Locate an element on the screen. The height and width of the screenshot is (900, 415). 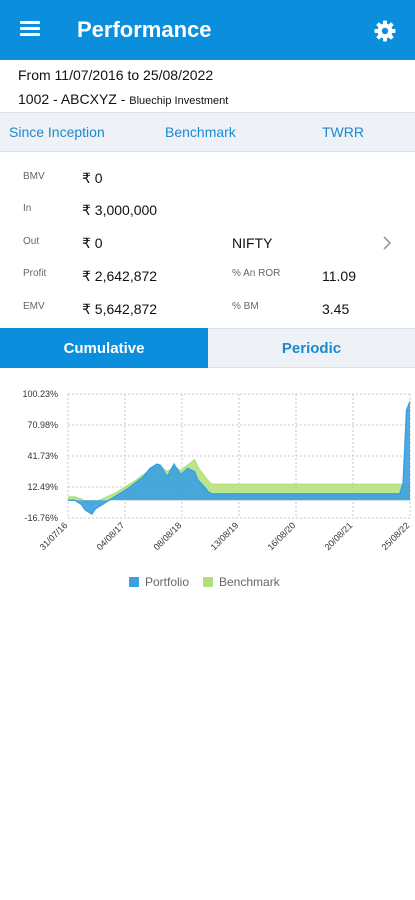
x-tick-label: 25/08/22 is located at coordinates (396, 536).